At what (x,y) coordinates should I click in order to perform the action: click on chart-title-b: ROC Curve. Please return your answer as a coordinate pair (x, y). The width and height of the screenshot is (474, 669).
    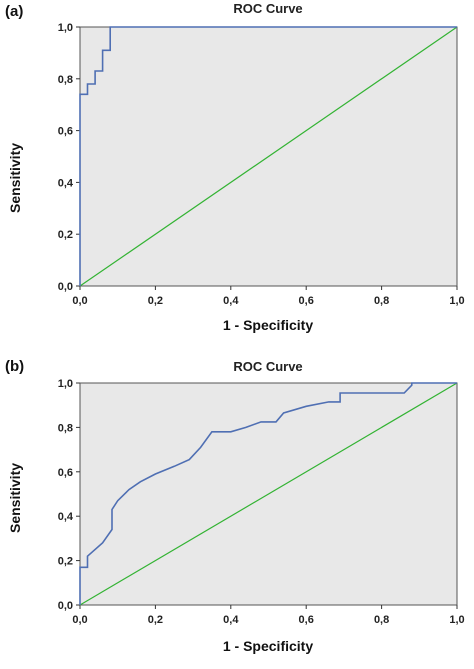
    Looking at the image, I should click on (267, 366).